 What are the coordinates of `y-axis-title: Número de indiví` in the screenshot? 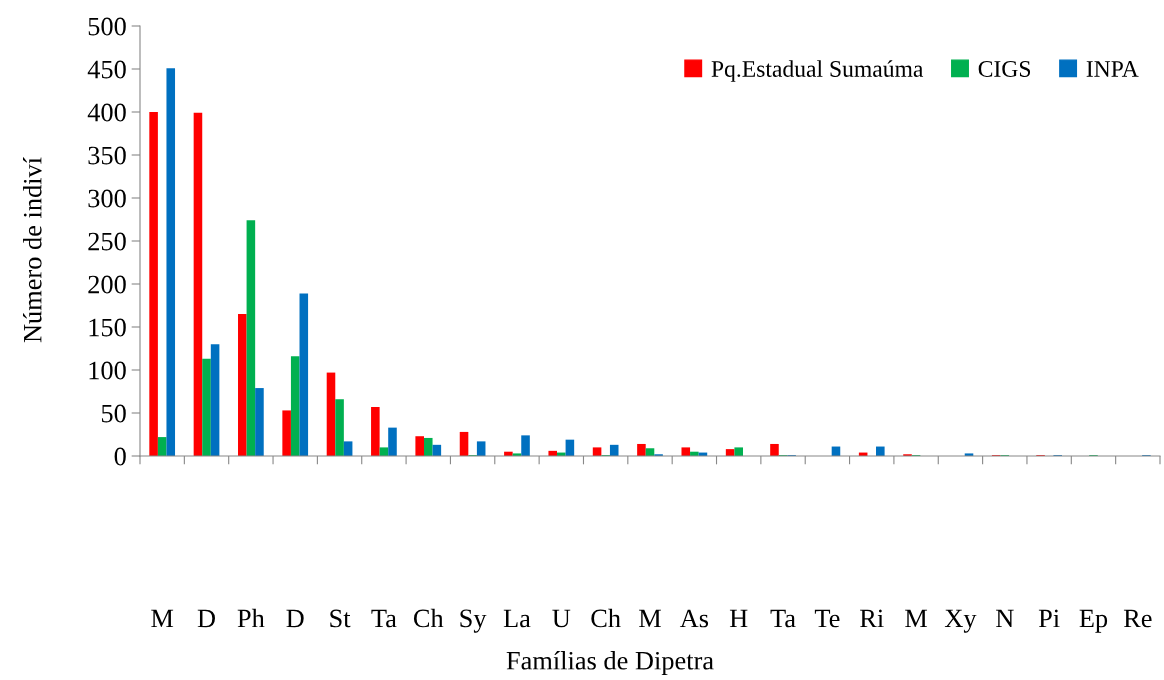 It's located at (32, 250).